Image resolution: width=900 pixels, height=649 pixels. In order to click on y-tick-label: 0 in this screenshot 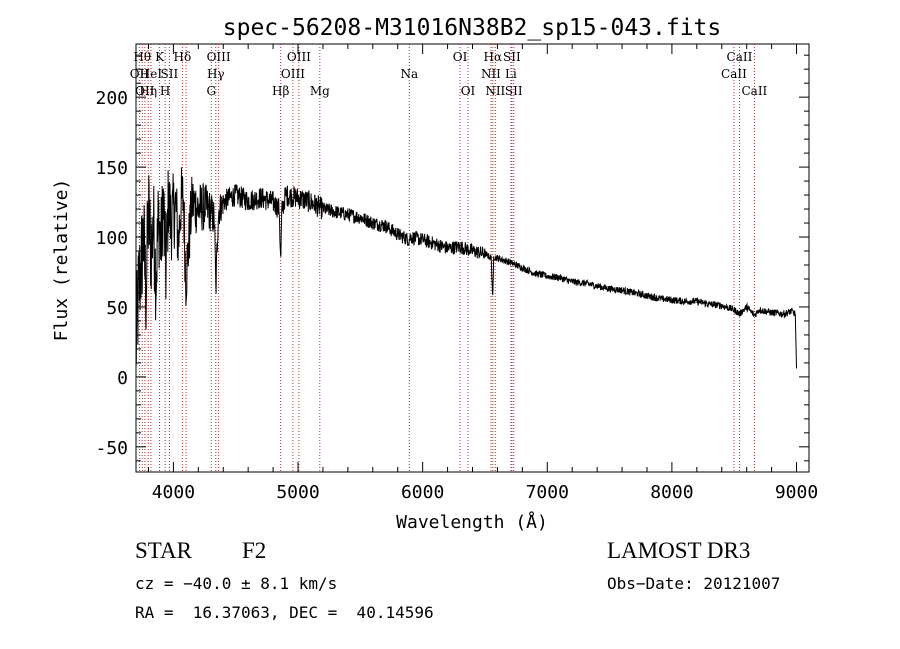, I will do `click(122, 378)`.